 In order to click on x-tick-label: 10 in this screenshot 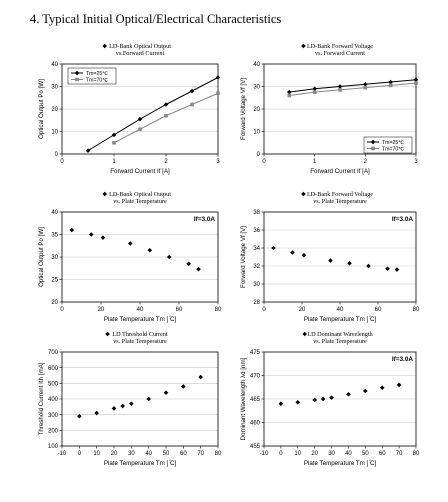, I will do `click(96, 454)`.